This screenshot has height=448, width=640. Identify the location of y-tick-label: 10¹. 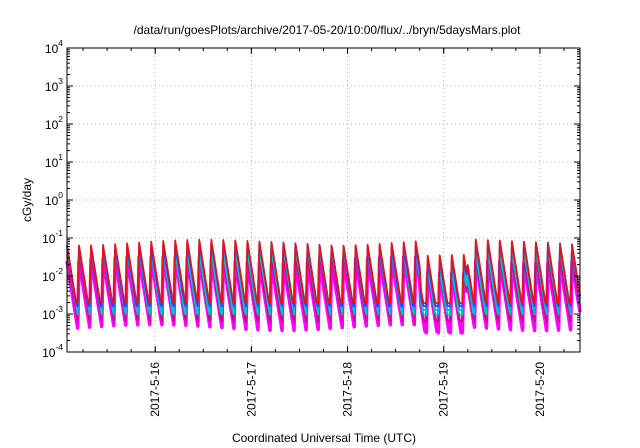
(54, 161).